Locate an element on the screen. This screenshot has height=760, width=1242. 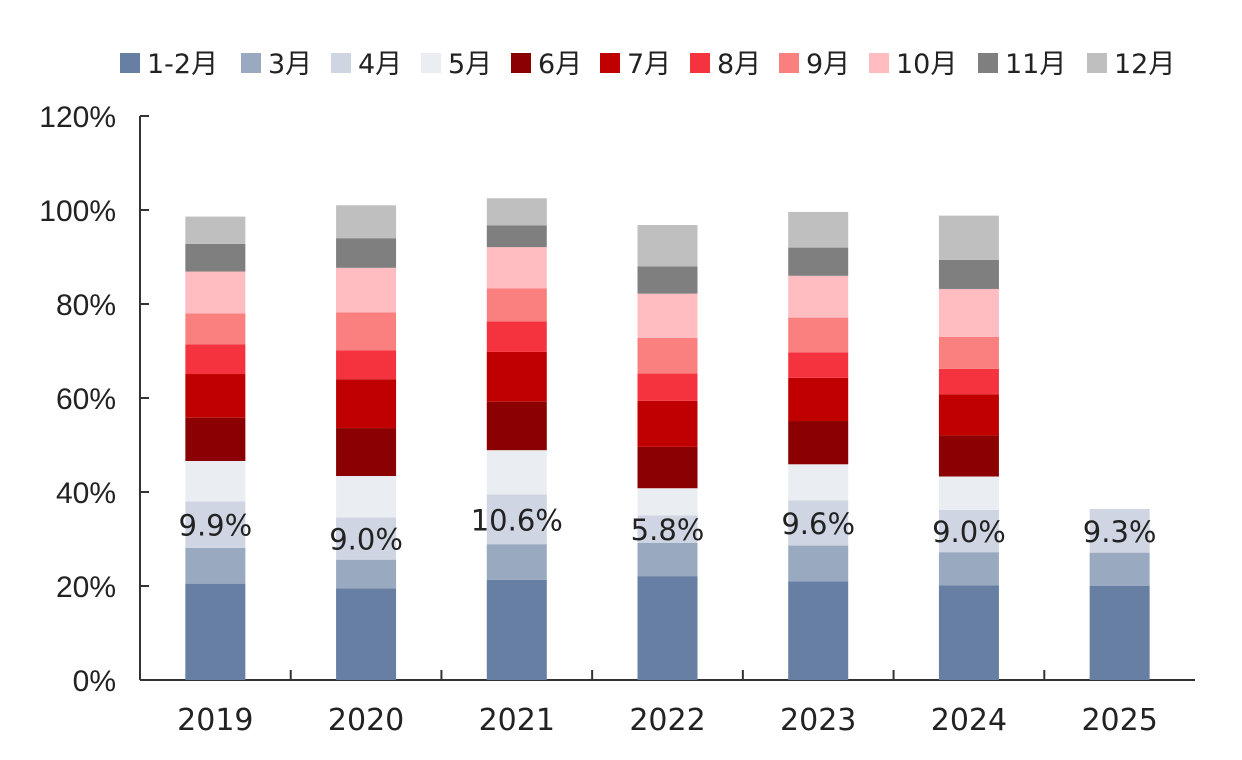
bar-stack-2020 is located at coordinates (366, 442).